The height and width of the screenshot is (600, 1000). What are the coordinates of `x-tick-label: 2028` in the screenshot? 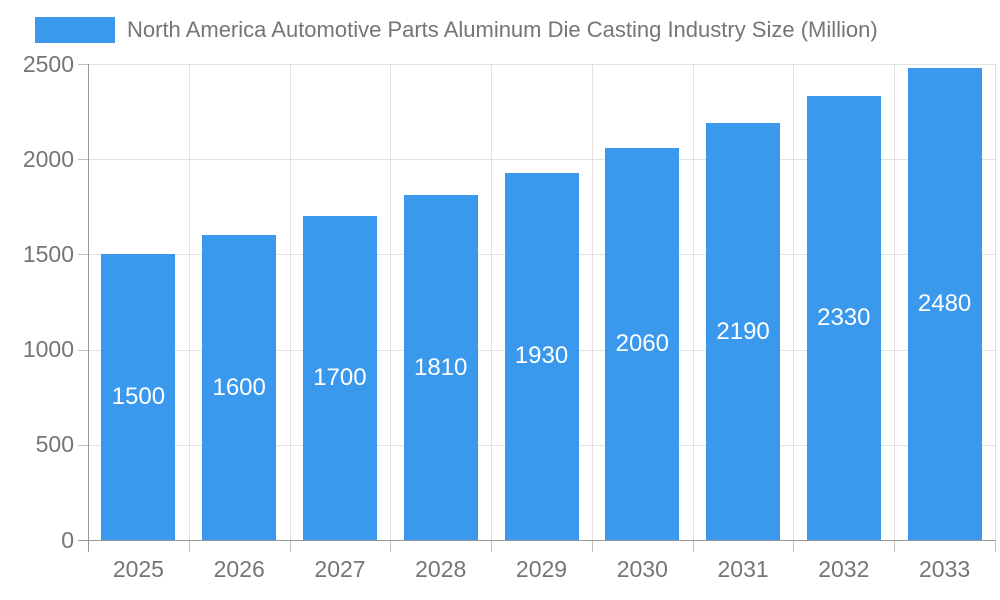 It's located at (441, 569).